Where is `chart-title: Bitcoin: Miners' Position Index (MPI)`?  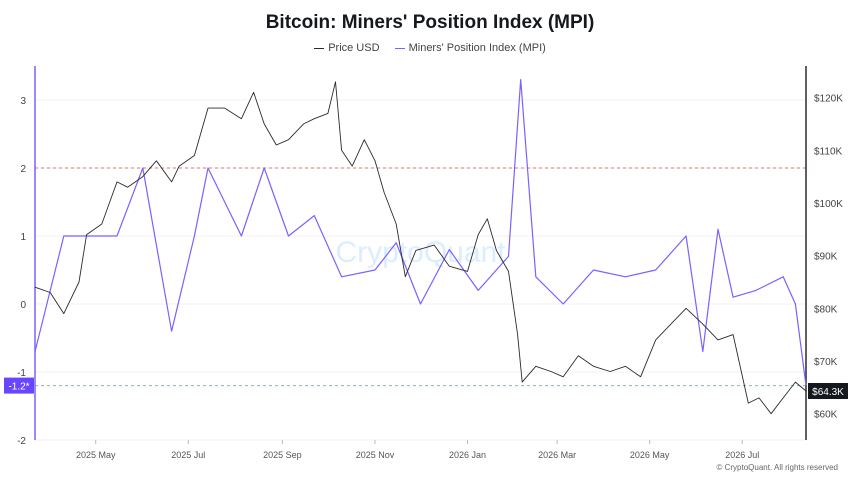 chart-title: Bitcoin: Miners' Position Index (MPI) is located at coordinates (430, 22).